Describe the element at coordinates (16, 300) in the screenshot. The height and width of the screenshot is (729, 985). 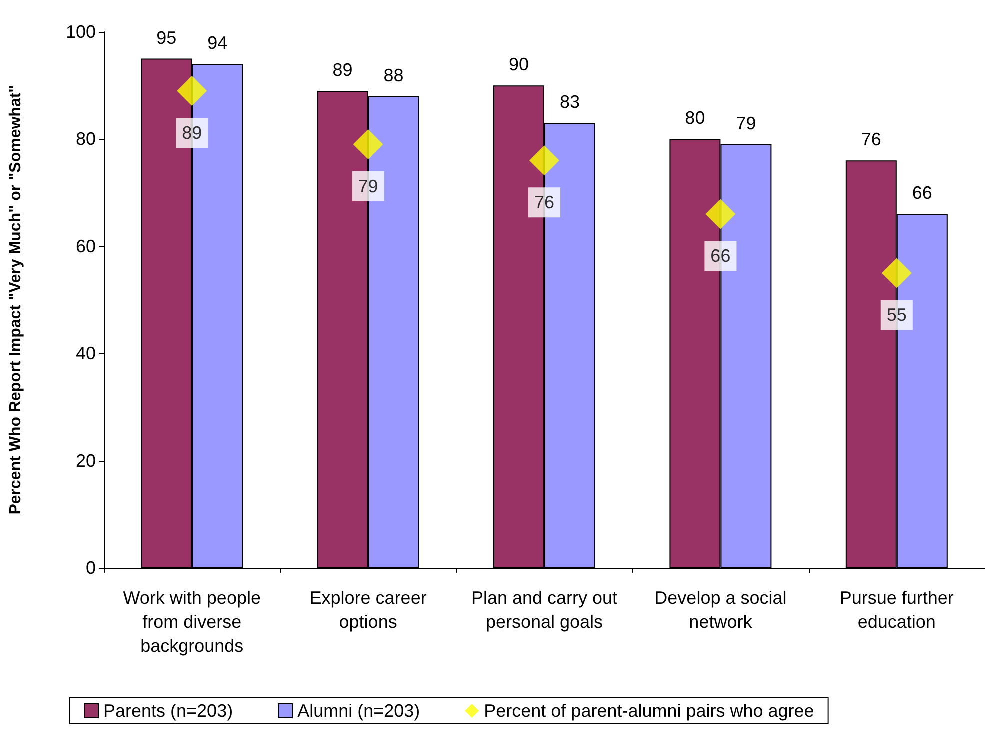
I see `y-axis-title: Percent Who Report Impact "Very Much" or "Somewhat"` at that location.